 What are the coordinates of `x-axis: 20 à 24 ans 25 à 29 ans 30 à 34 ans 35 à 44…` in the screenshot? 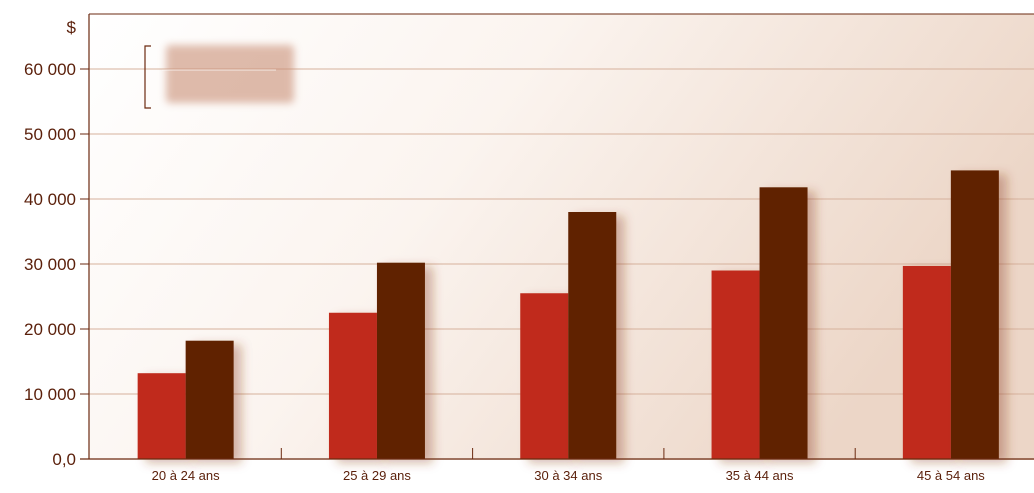 It's located at (557, 465).